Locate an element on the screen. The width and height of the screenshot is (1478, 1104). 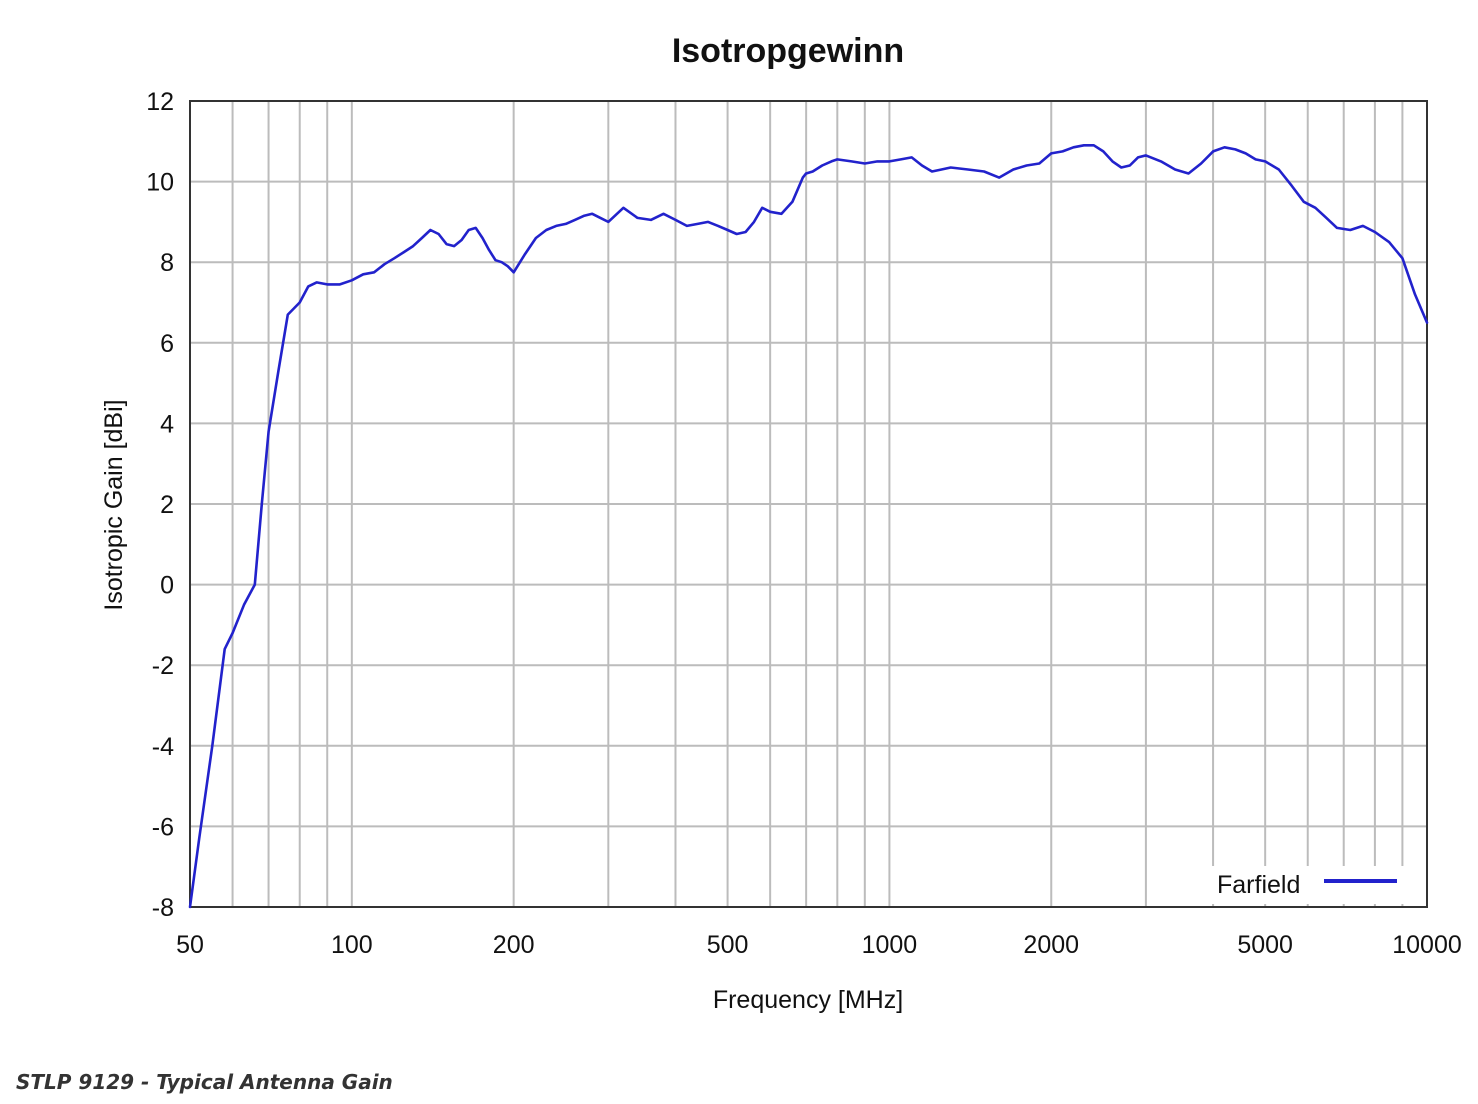
legend: Farfield is located at coordinates (1314, 885).